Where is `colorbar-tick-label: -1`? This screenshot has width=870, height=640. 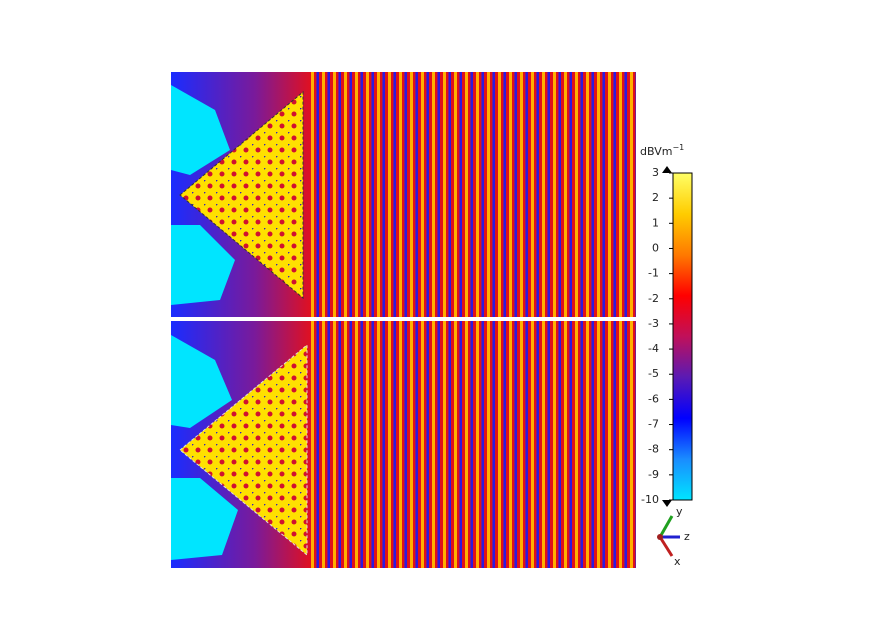
colorbar-tick-label: -1 is located at coordinates (653, 273).